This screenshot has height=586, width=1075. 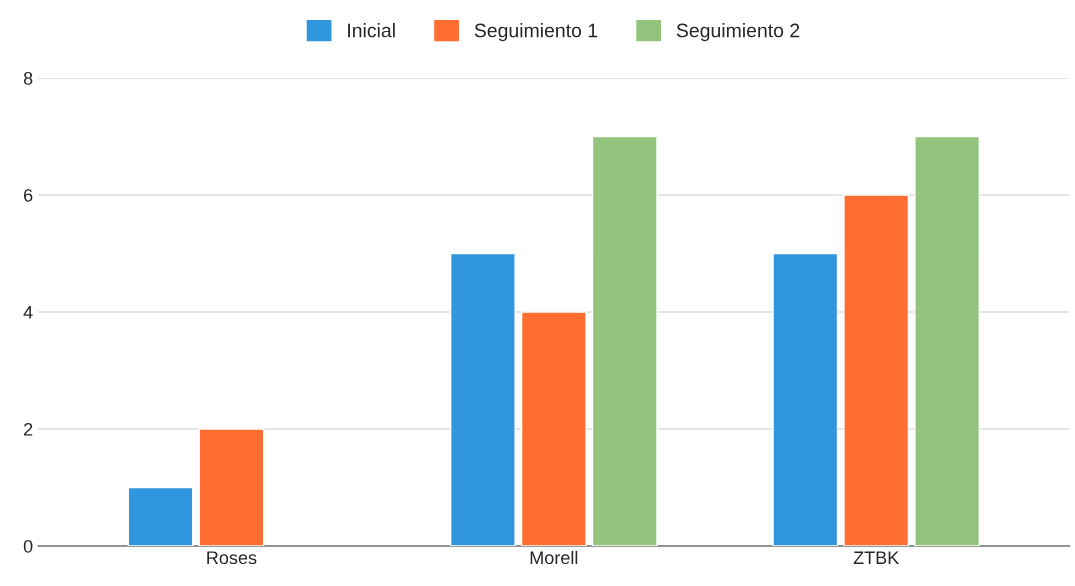 What do you see at coordinates (371, 30) in the screenshot?
I see `legend-label: Inicial` at bounding box center [371, 30].